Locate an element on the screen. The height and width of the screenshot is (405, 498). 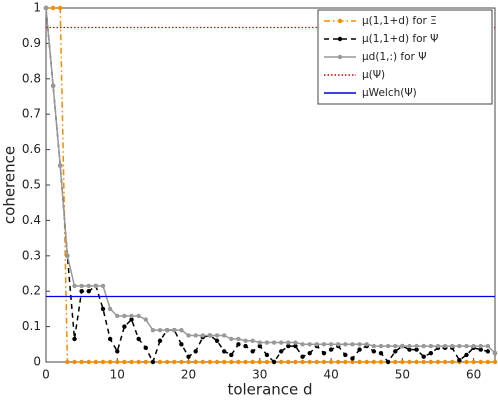
legend-label: μWelch(Ψ) is located at coordinates (389, 93).